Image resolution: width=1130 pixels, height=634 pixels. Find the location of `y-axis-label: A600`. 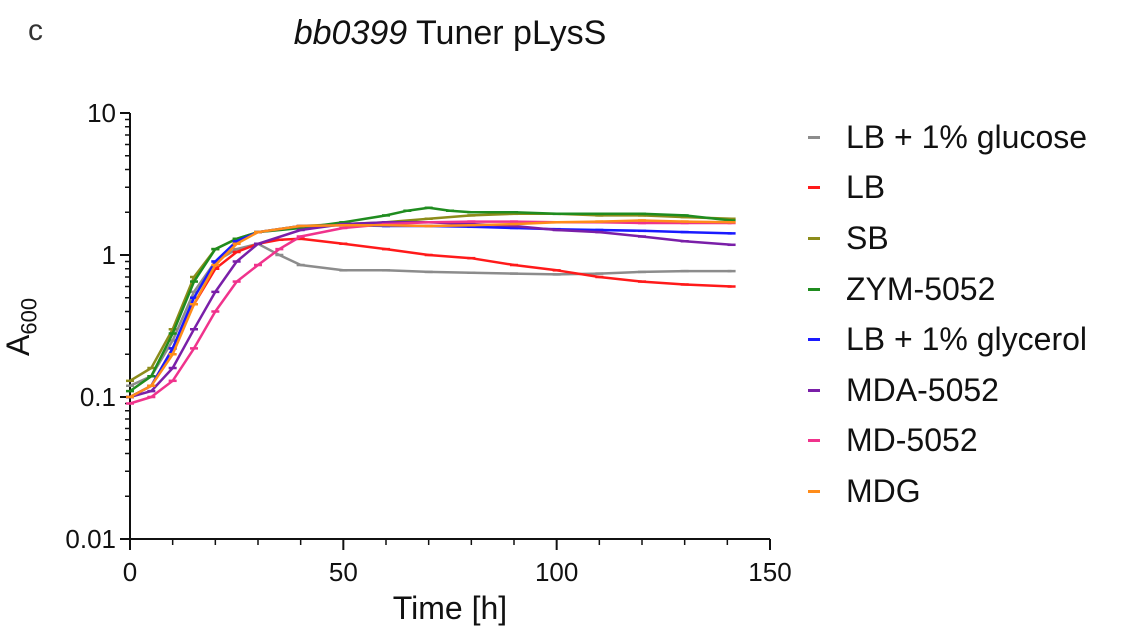

y-axis-label: A600 is located at coordinates (21, 326).